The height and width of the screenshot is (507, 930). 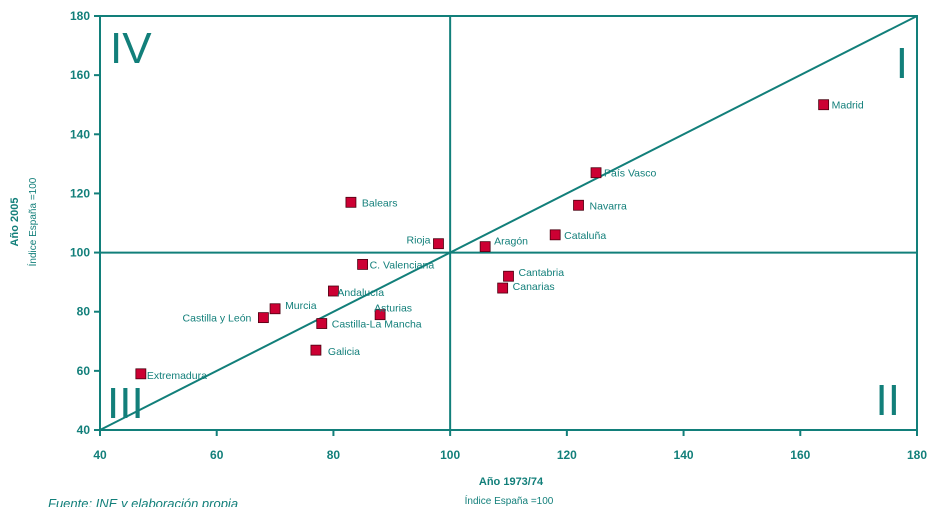 I want to click on x-tick-label: 120, so click(x=567, y=455).